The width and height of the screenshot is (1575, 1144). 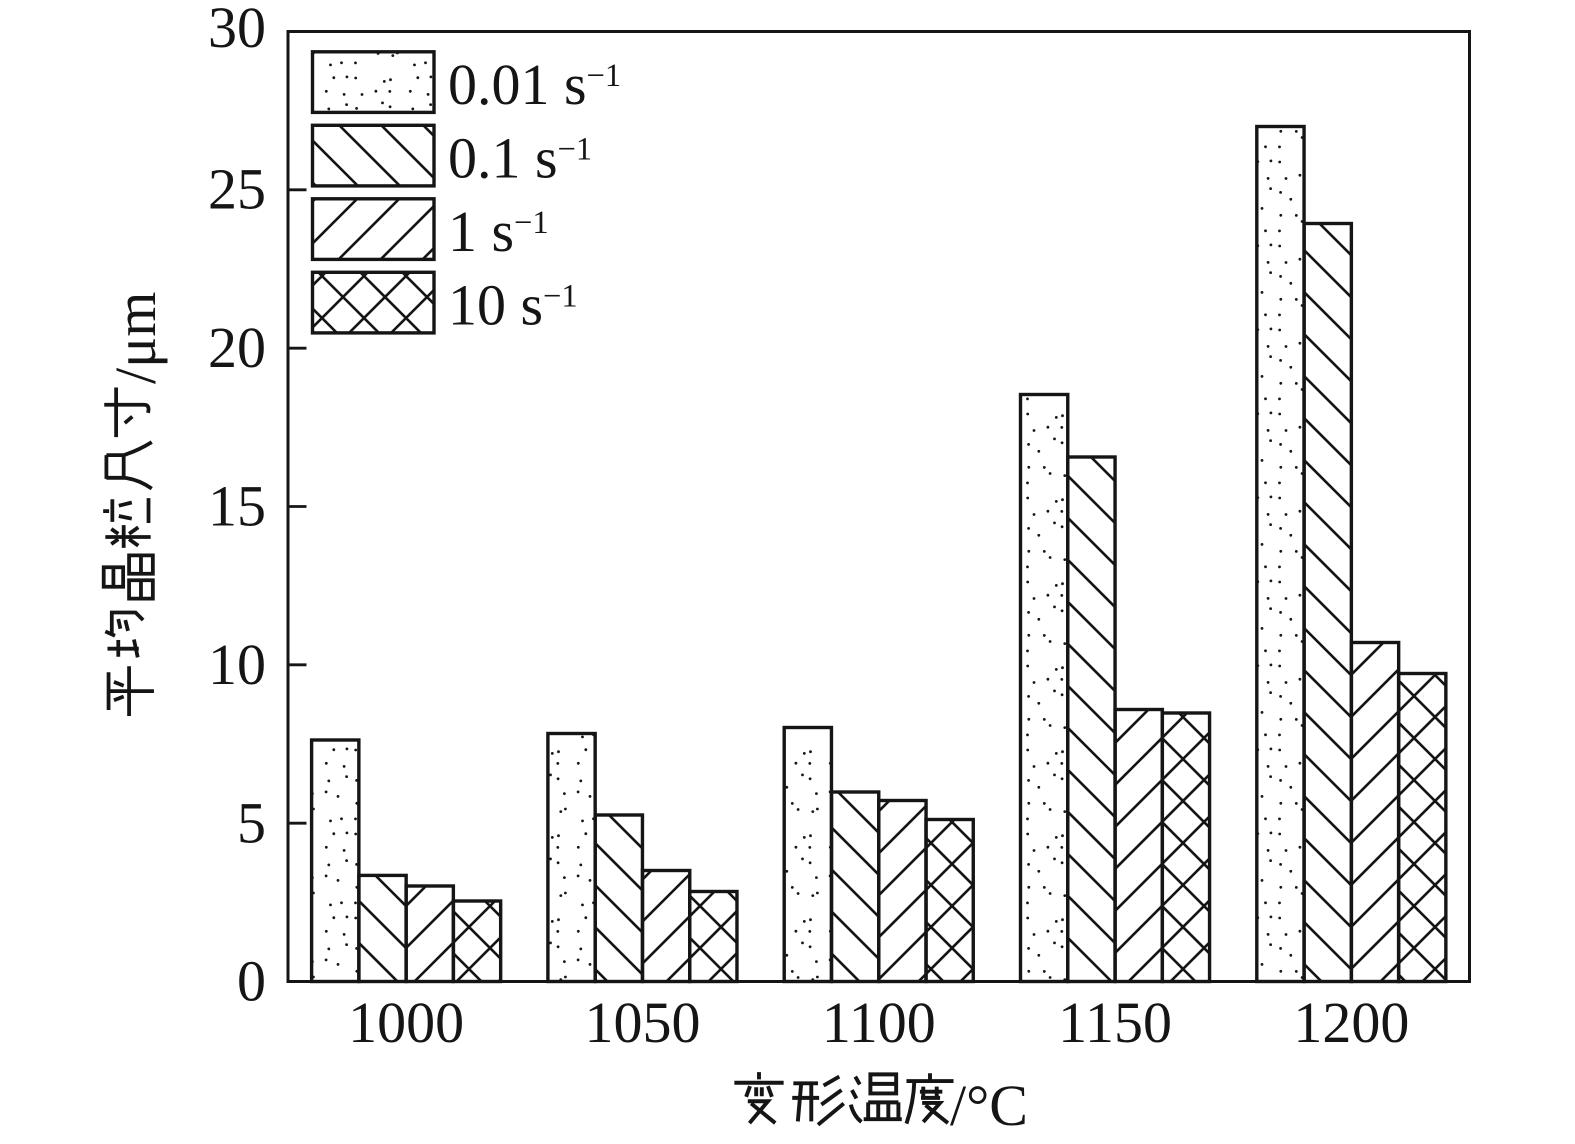 I want to click on svg-text: 5, so click(x=251, y=823).